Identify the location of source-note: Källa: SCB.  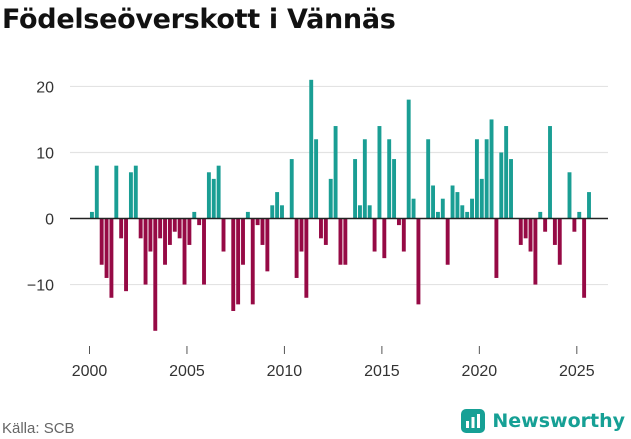
(38, 428).